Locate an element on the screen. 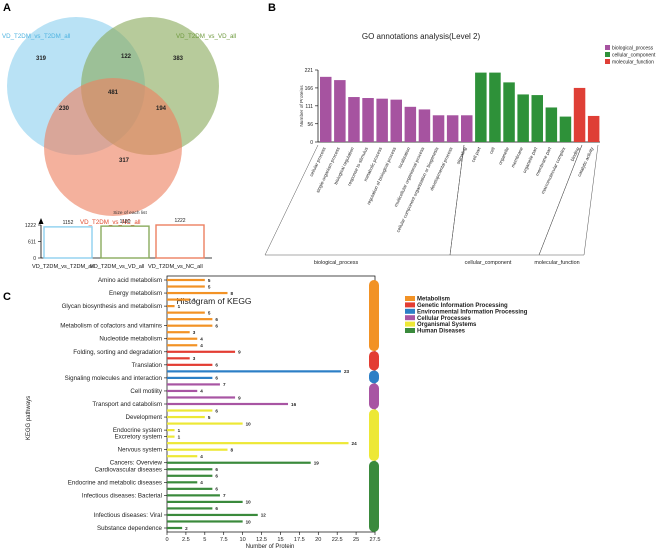 The width and height of the screenshot is (669, 551). list-size-category-label: VD_T2DM_vs_NC_all is located at coordinates (175, 267).